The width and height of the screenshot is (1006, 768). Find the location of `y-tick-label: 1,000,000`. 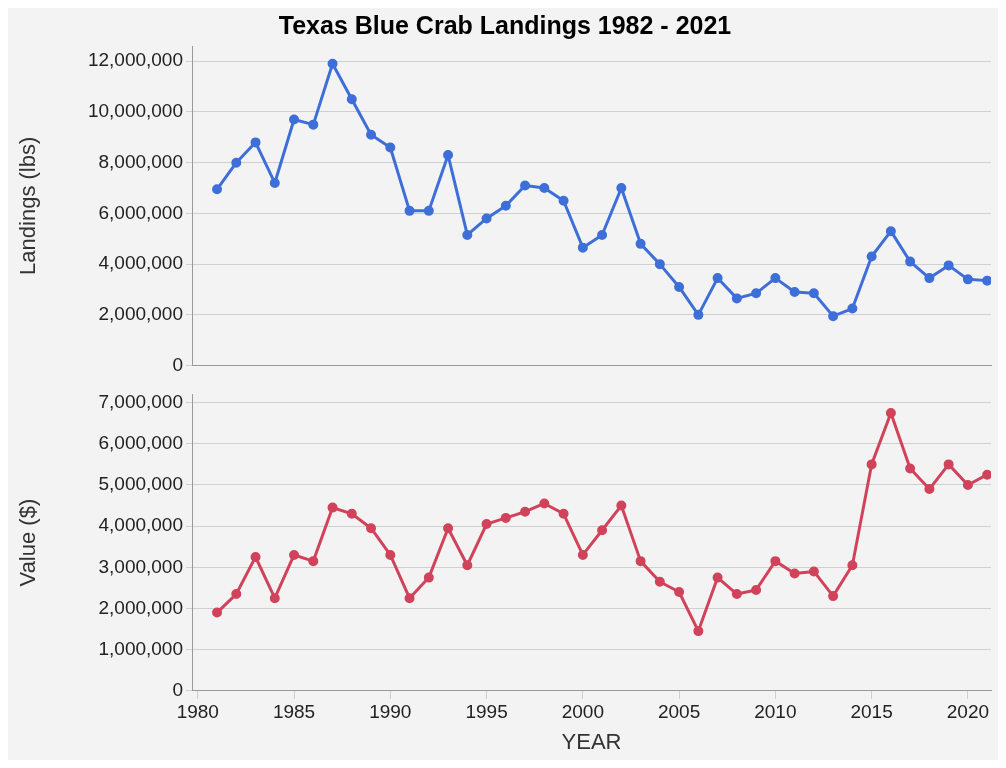

y-tick-label: 1,000,000 is located at coordinates (140, 648).